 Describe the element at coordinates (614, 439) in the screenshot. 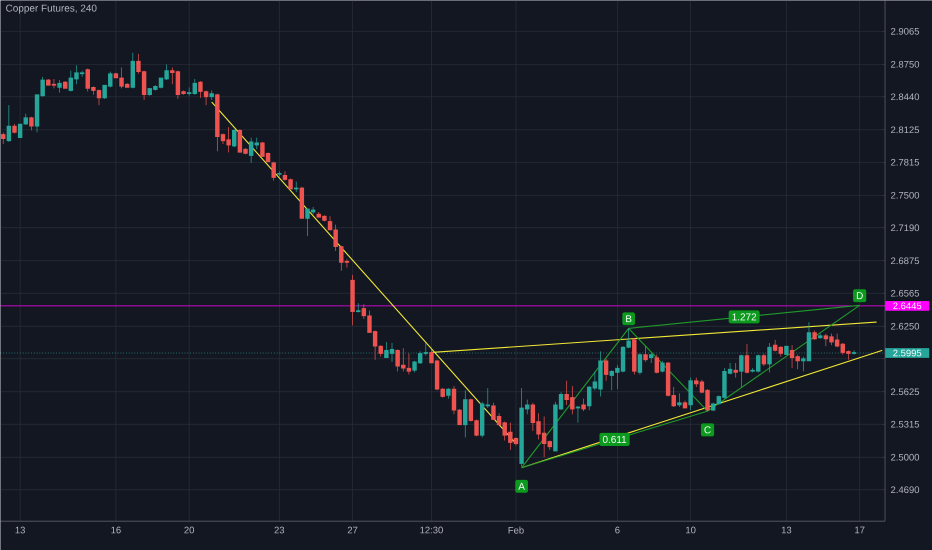

I see `annotation: 0.611` at that location.